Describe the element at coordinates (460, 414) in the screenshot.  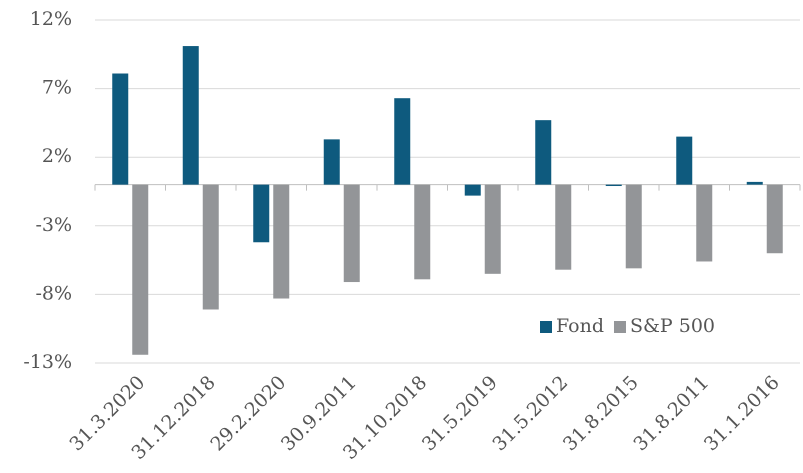
I see `x-tick-label: 31.5.2019` at that location.